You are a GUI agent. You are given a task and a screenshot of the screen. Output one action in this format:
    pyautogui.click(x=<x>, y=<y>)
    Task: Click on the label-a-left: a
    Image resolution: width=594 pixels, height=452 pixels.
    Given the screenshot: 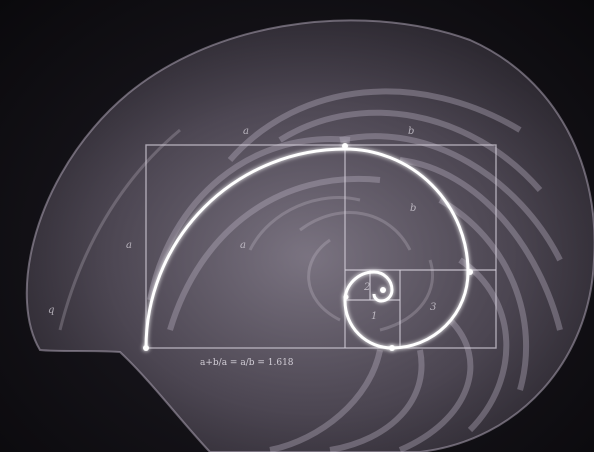 What is the action you would take?
    pyautogui.click(x=129, y=245)
    